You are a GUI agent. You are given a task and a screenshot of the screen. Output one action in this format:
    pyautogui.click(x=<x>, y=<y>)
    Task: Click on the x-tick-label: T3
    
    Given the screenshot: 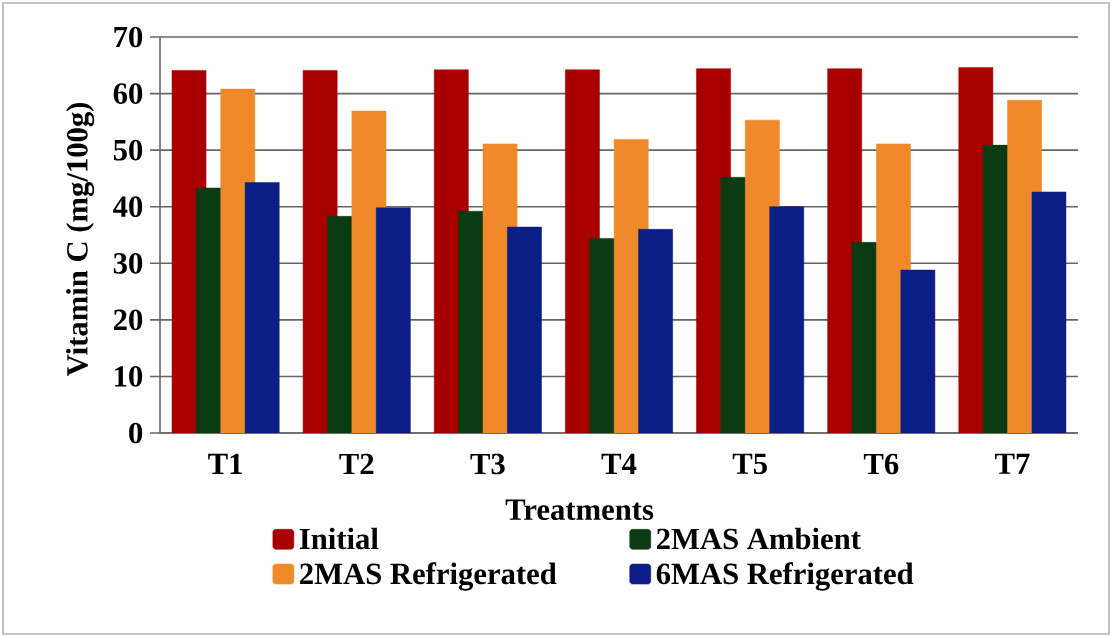 What is the action you would take?
    pyautogui.click(x=487, y=464)
    